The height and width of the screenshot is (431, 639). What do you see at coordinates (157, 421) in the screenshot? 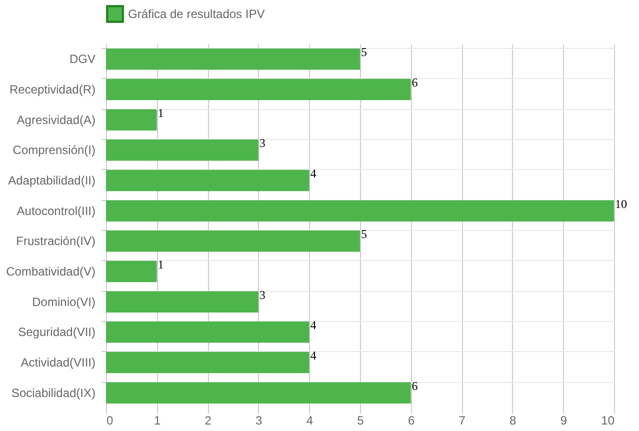
I see `x-tick-label: 1` at bounding box center [157, 421].